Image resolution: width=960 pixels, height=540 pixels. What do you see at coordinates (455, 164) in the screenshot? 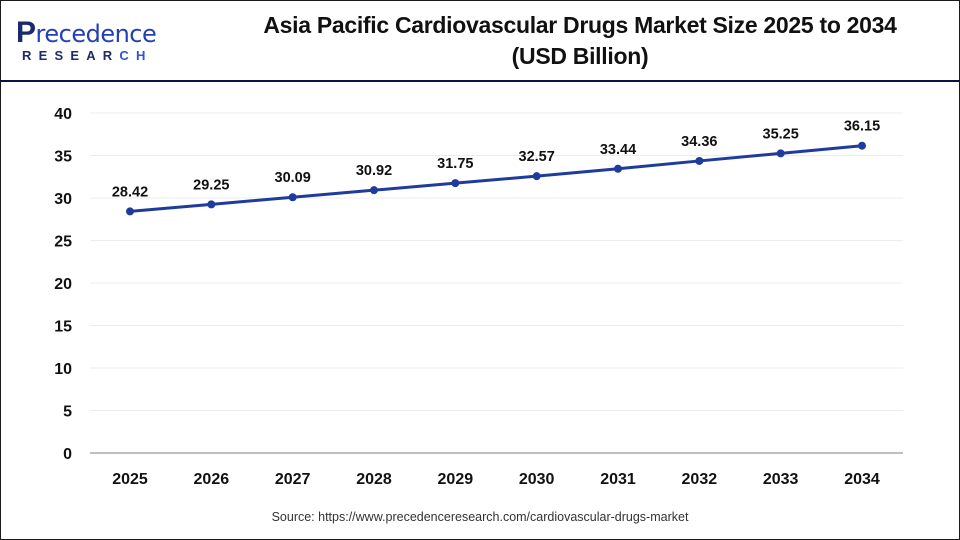
I see `data-label: 31.75` at bounding box center [455, 164].